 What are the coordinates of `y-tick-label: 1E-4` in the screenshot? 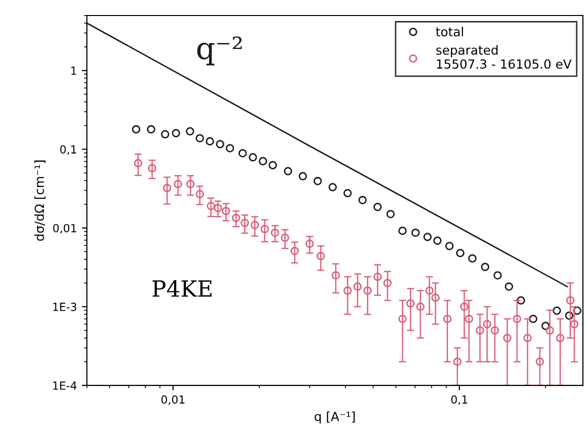 It's located at (65, 386).